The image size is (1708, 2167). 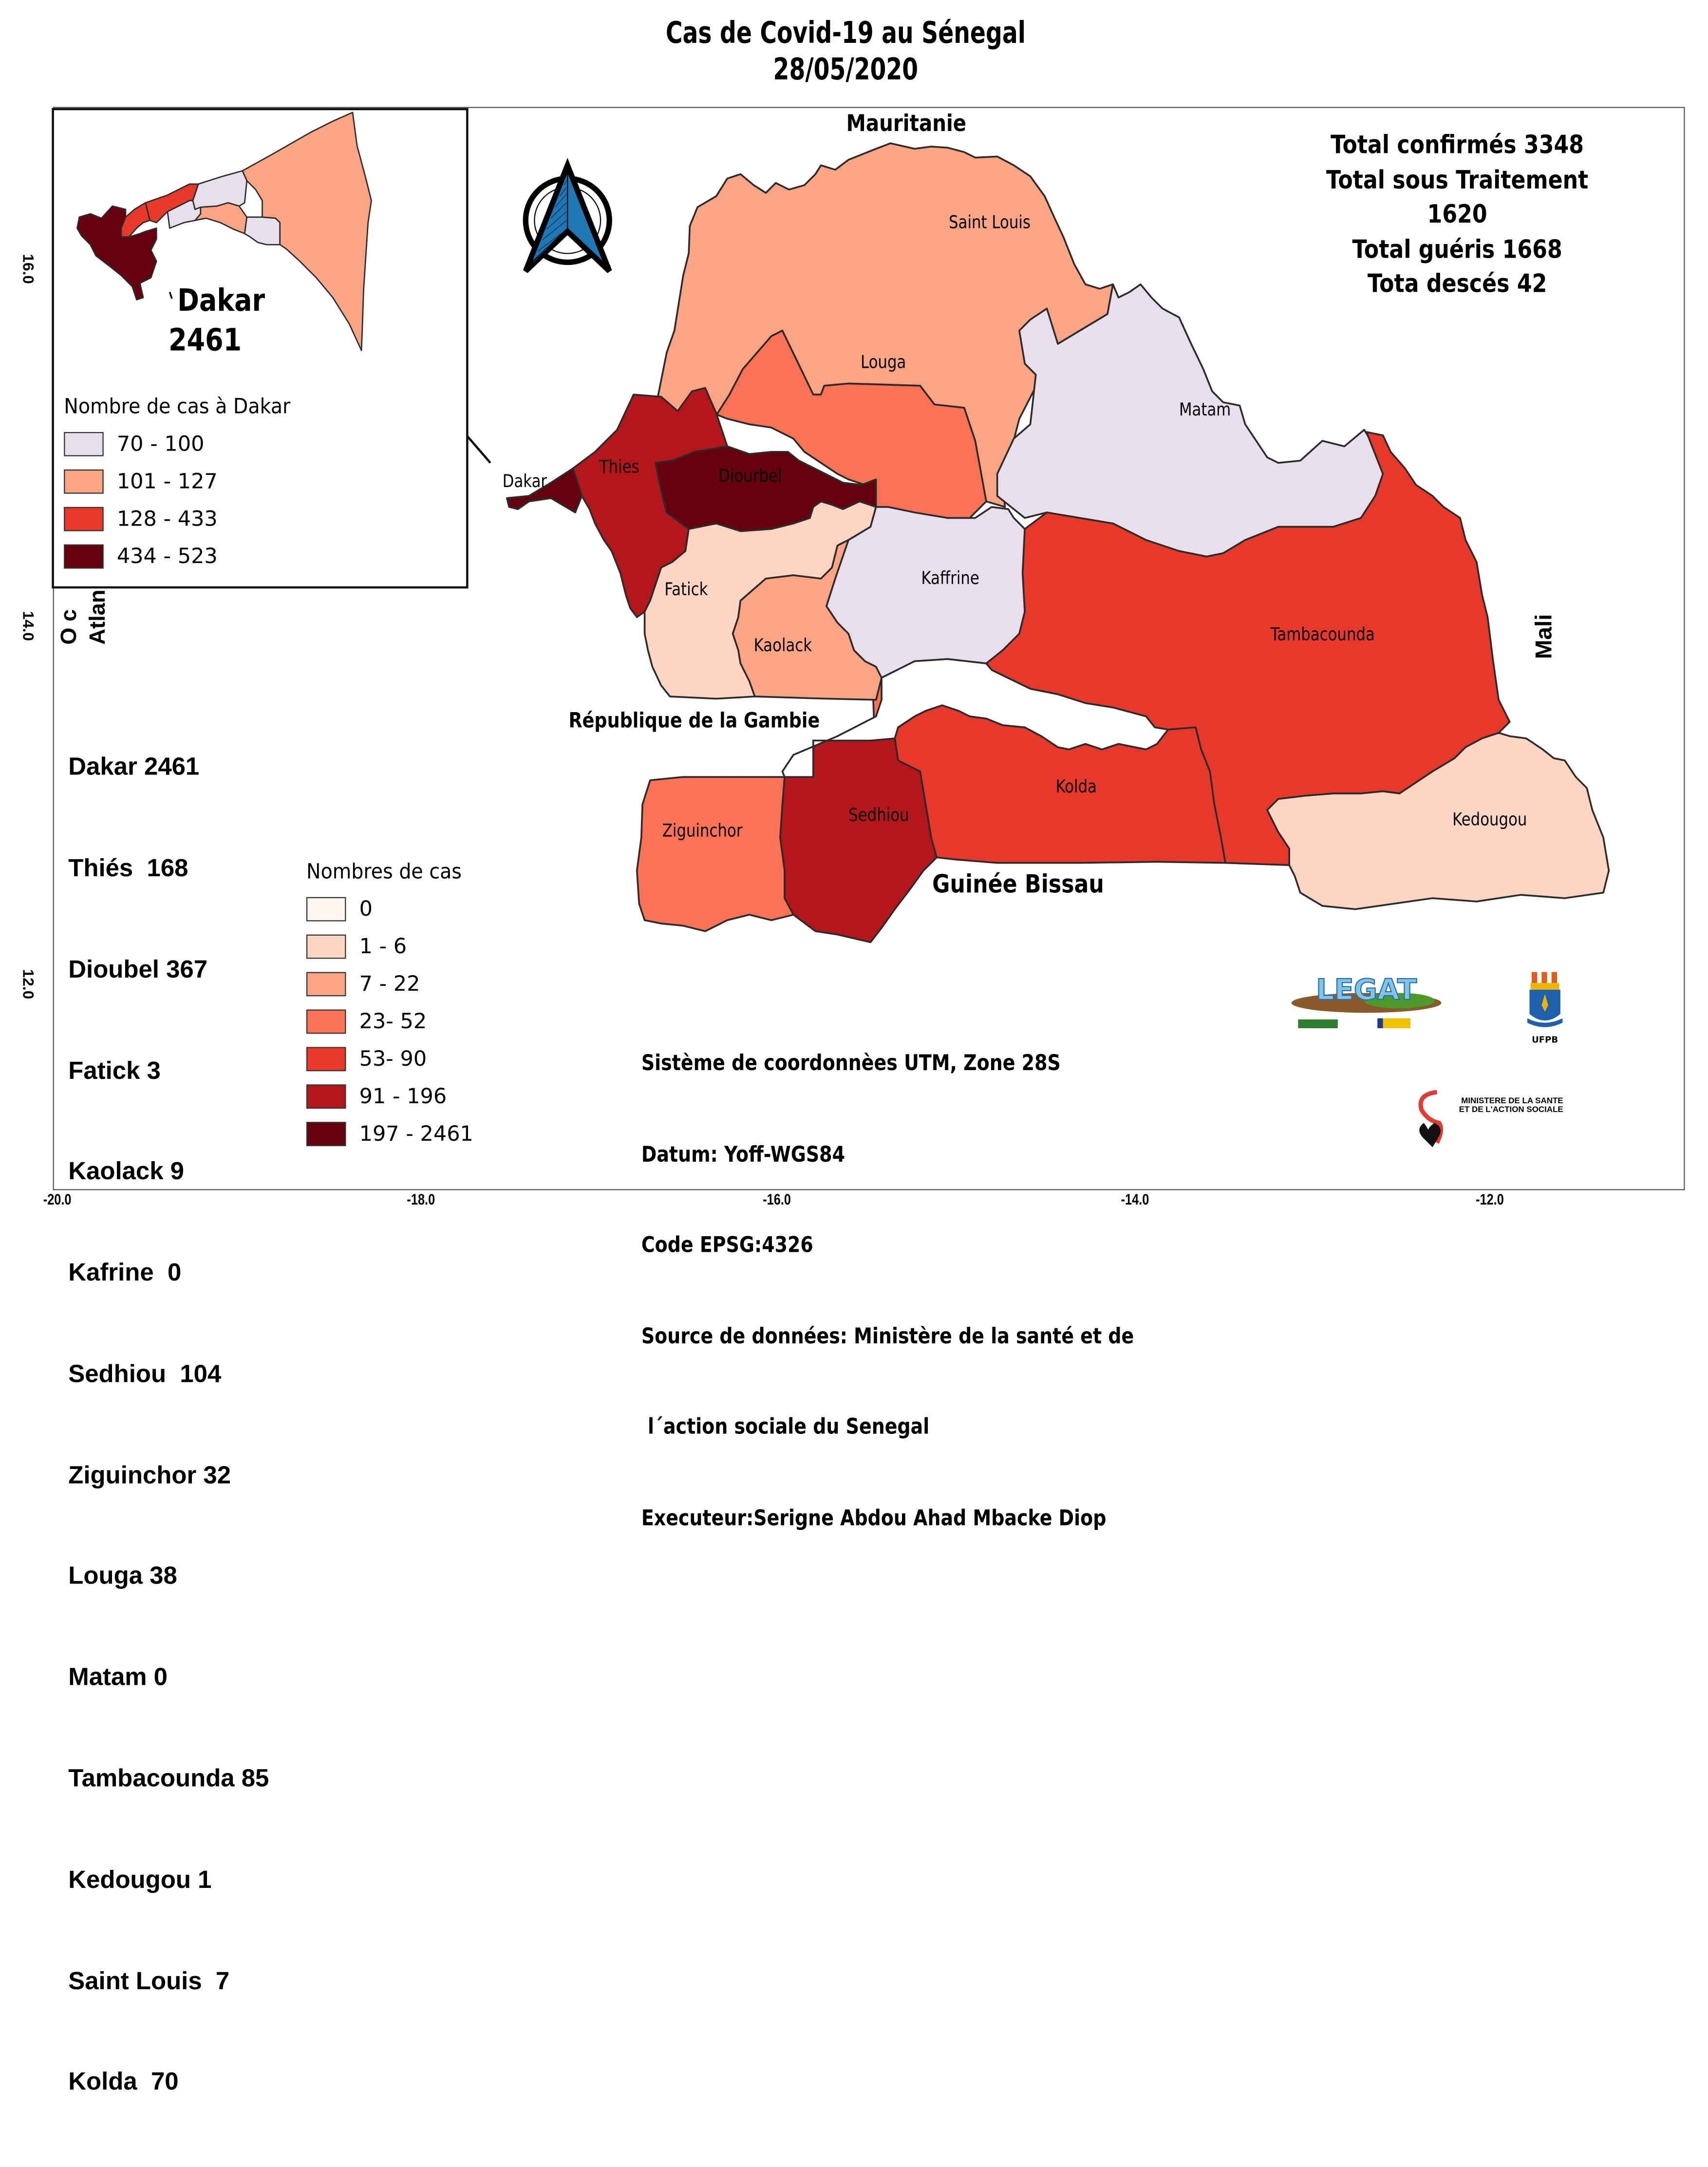 I want to click on main-legend-item: 91 - 196, so click(x=376, y=1096).